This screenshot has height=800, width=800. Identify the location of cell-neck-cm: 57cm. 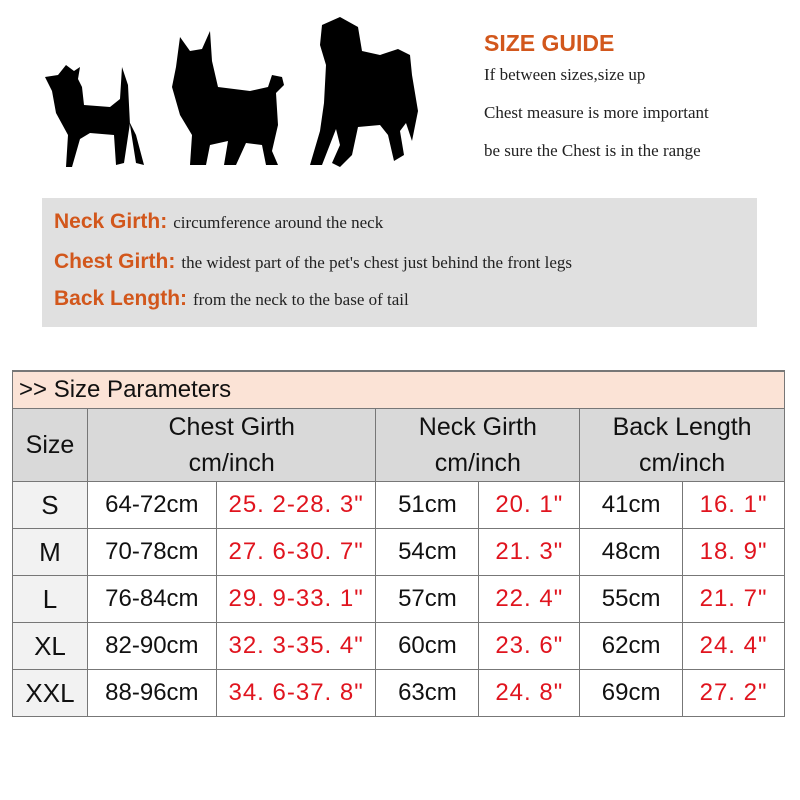
(427, 599).